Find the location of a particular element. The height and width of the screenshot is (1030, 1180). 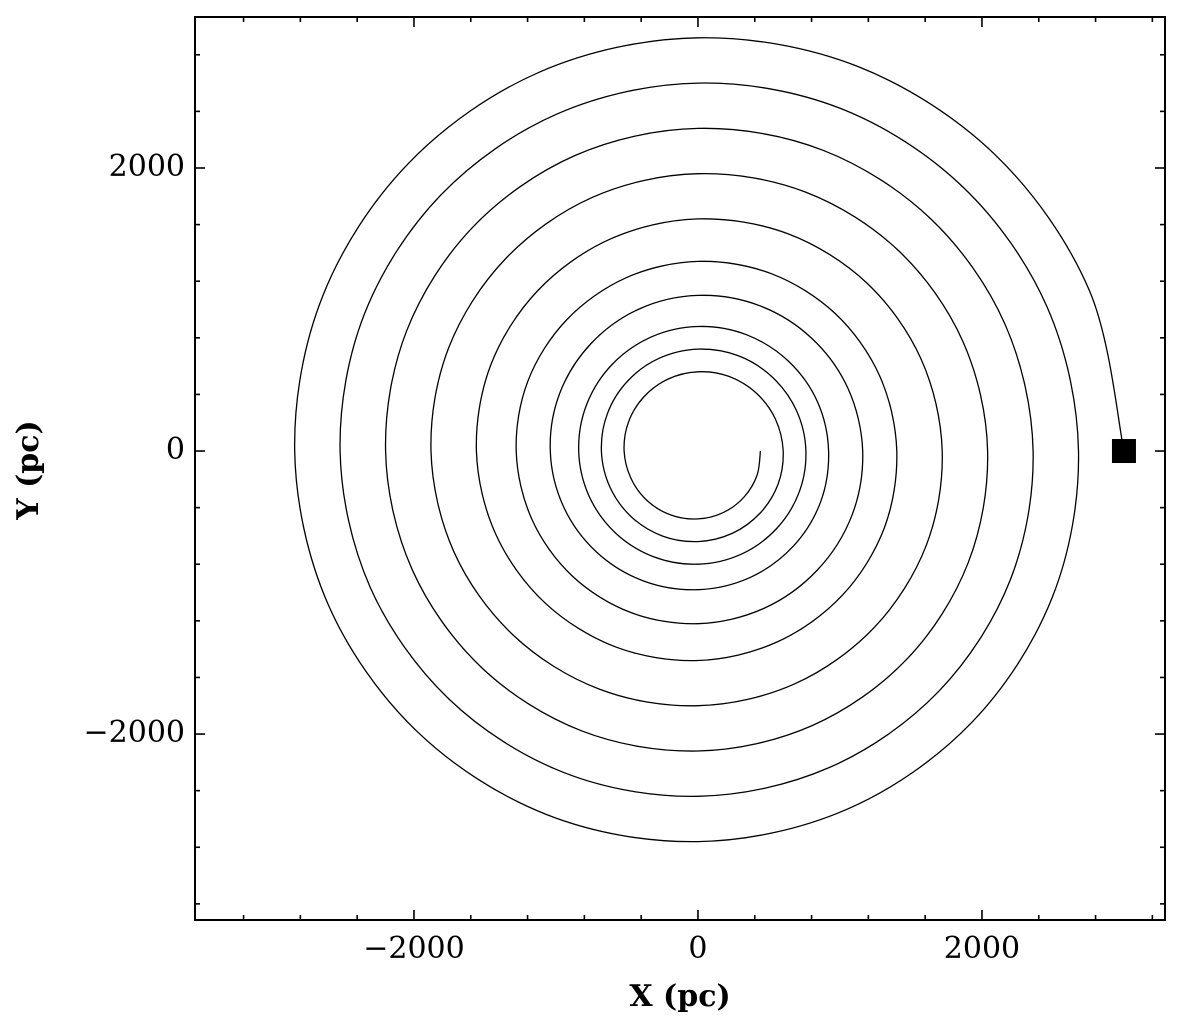

x-tick-label: 2000 is located at coordinates (982, 948).